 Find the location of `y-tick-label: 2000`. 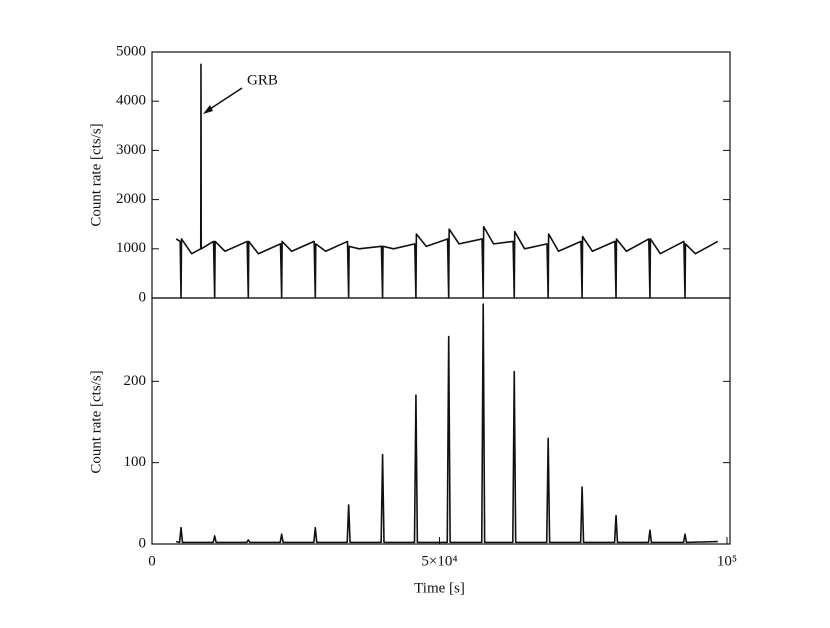

y-tick-label: 2000 is located at coordinates (131, 199).